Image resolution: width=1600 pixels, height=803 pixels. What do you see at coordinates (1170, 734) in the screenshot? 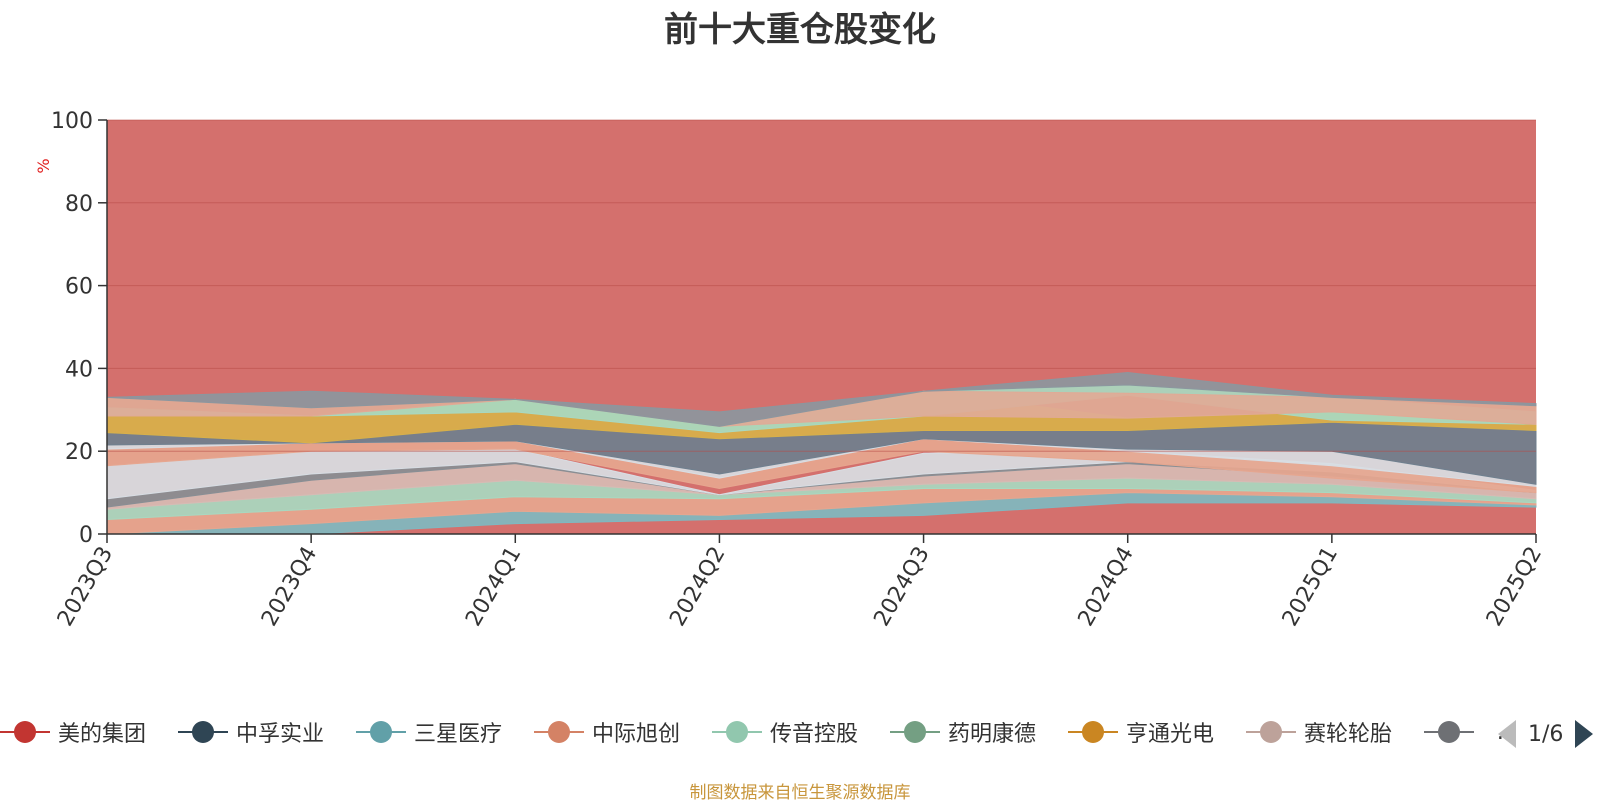
I see `legend-label: 亨通光电` at bounding box center [1170, 734].